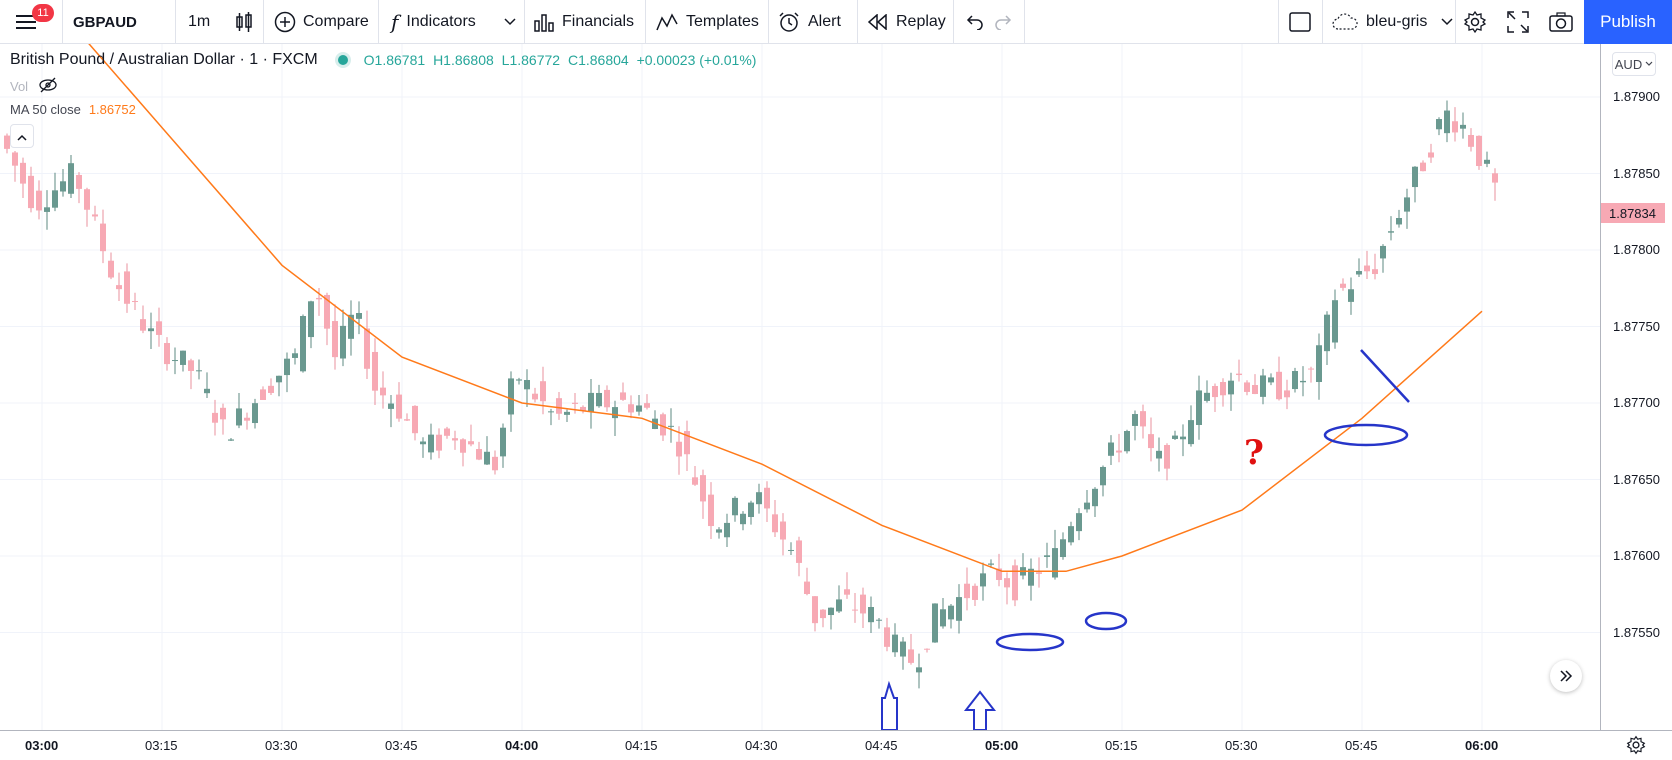 This screenshot has height=760, width=1672. I want to click on last-price-label: 1.87834, so click(1633, 213).